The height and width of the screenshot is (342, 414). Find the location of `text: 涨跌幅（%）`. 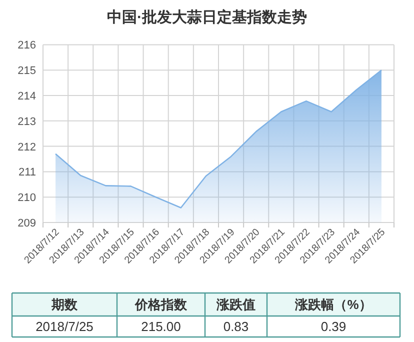

text: 涨跌幅（%） is located at coordinates (333, 304).